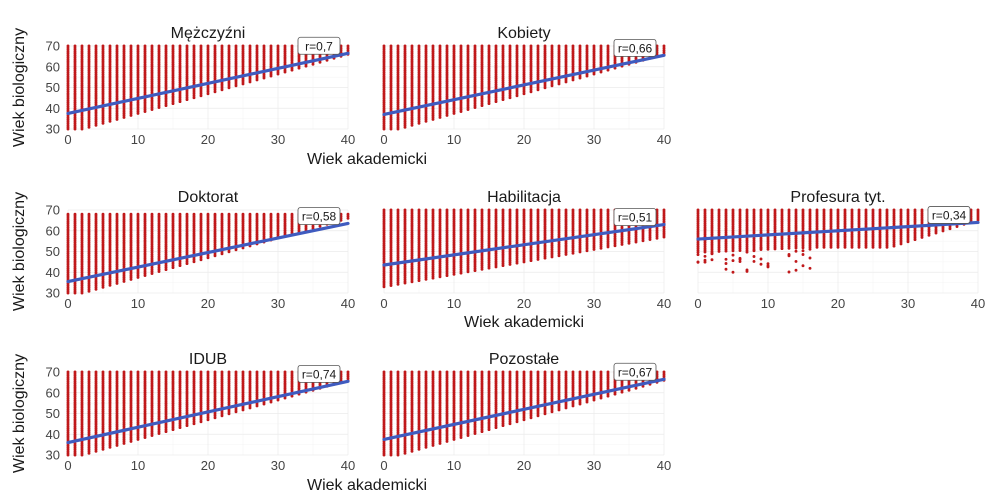 The height and width of the screenshot is (495, 994). Describe the element at coordinates (319, 45) in the screenshot. I see `r-label-box` at that location.